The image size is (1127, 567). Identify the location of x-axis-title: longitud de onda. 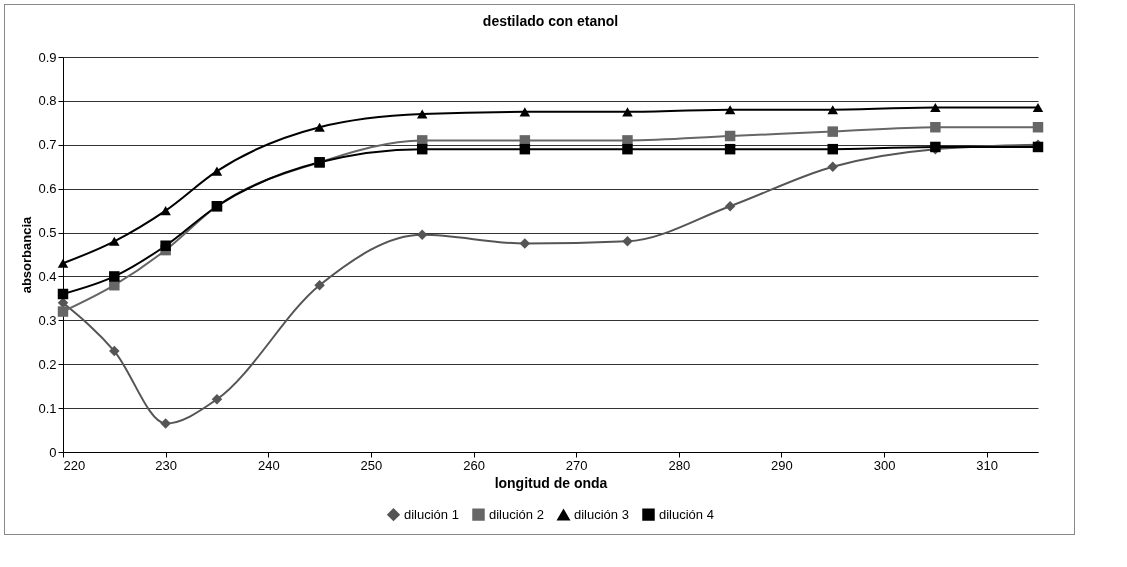
(551, 482).